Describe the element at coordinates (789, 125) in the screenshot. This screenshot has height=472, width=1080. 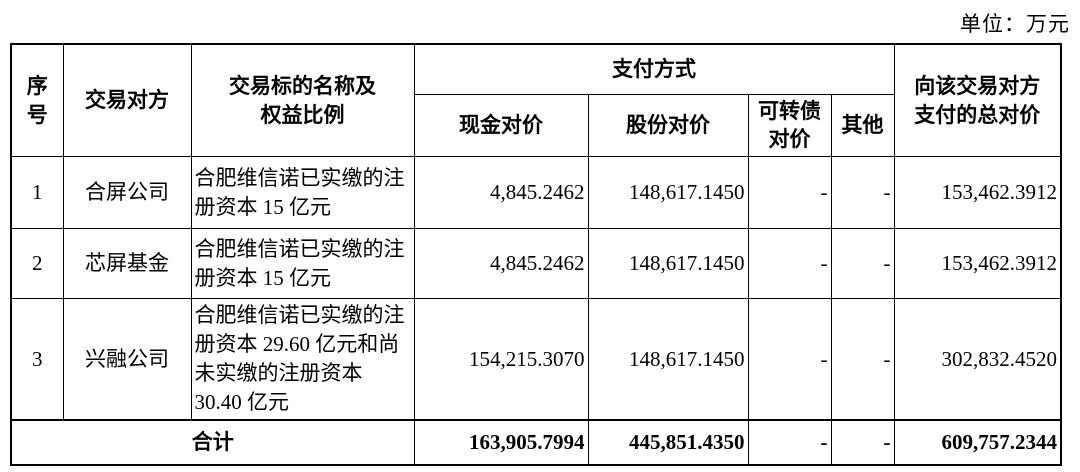
I see `header-convertible-bond: 可转债 对价` at that location.